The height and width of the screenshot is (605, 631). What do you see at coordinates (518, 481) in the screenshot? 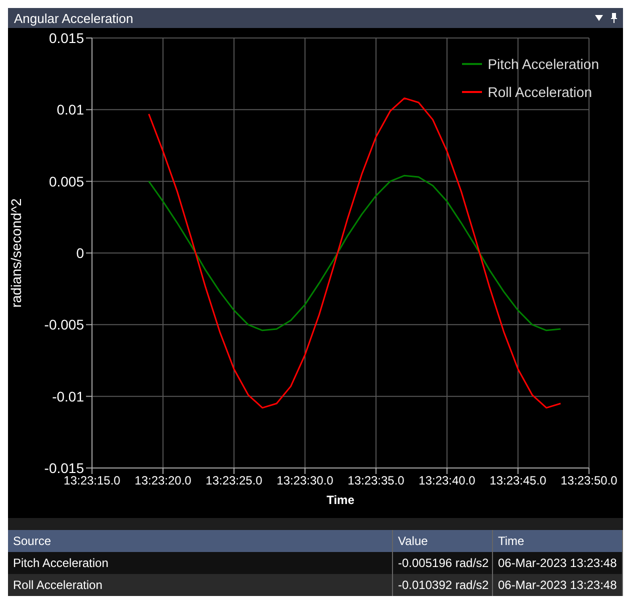
I see `x-tick-label: 13:23:45.0` at bounding box center [518, 481].